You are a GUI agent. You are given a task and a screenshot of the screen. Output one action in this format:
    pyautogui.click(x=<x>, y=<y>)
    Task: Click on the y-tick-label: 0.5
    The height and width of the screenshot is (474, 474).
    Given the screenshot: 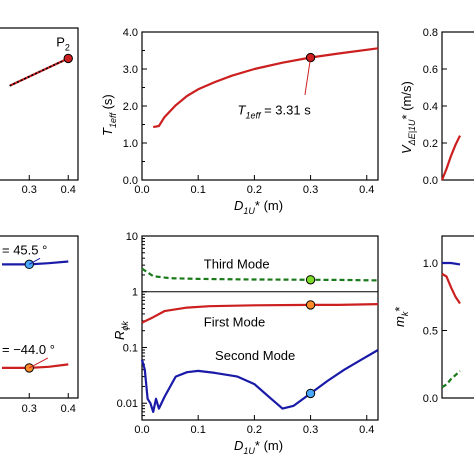 What is the action you would take?
    pyautogui.click(x=430, y=332)
    